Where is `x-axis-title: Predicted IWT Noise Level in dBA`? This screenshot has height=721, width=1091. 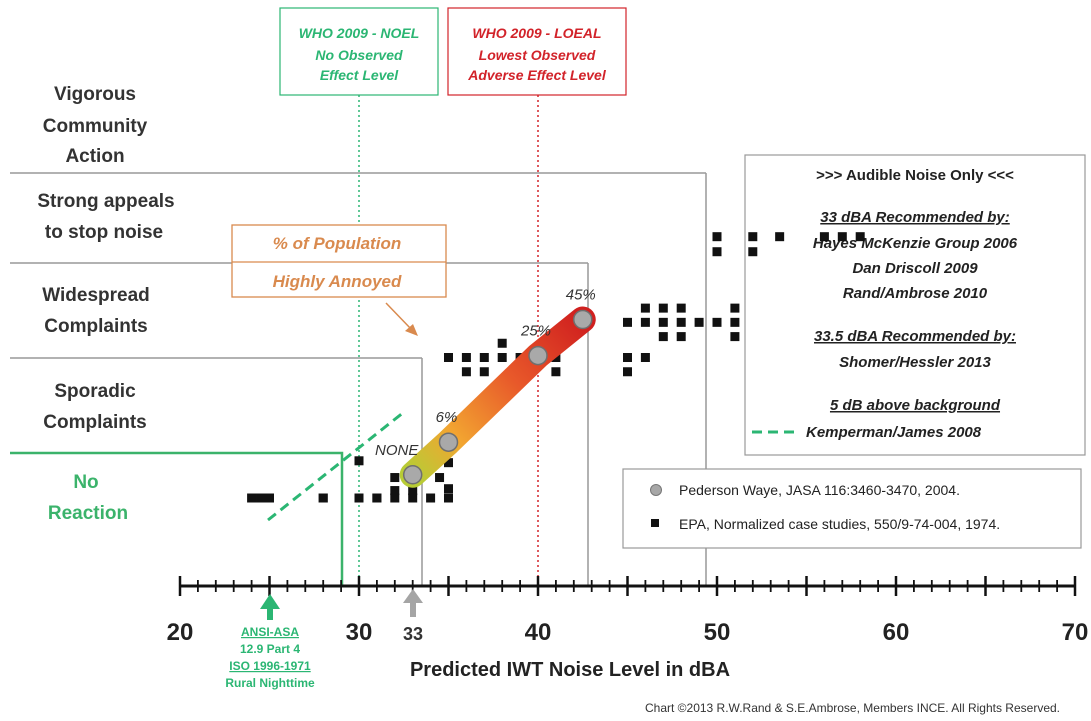
x-axis-title: Predicted IWT Noise Level in dBA is located at coordinates (570, 670).